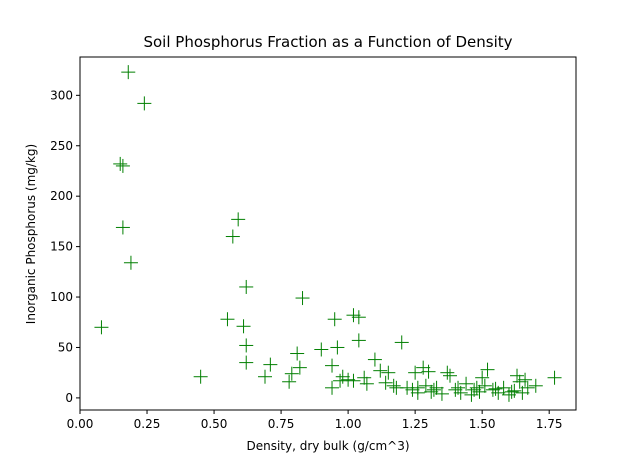 Image resolution: width=640 pixels, height=461 pixels. Describe the element at coordinates (69, 398) in the screenshot. I see `y-tick-label: 0` at that location.